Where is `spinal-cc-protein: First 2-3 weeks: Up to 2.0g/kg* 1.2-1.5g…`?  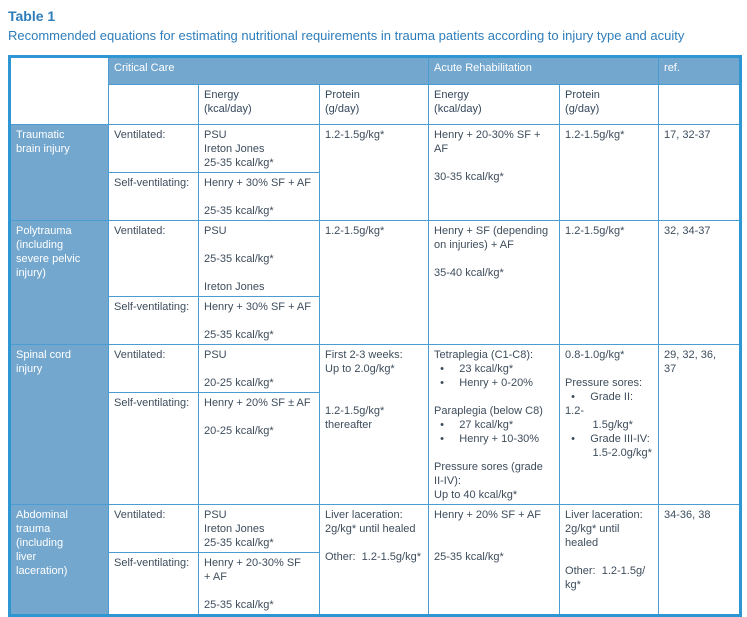
spinal-cc-protein: First 2-3 weeks: Up to 2.0g/kg* 1.2-1.5g… is located at coordinates (374, 424).